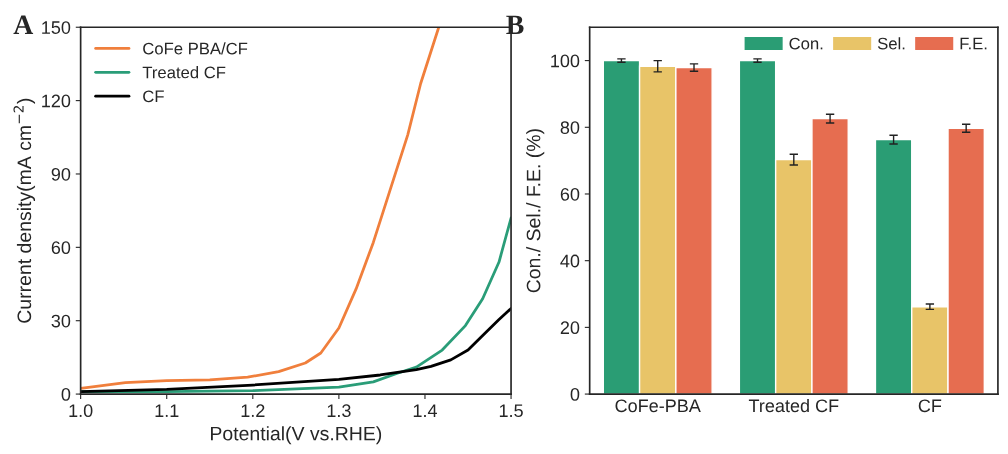 This screenshot has width=1008, height=454. What do you see at coordinates (570, 261) in the screenshot?
I see `y-tick-label: 40` at bounding box center [570, 261].